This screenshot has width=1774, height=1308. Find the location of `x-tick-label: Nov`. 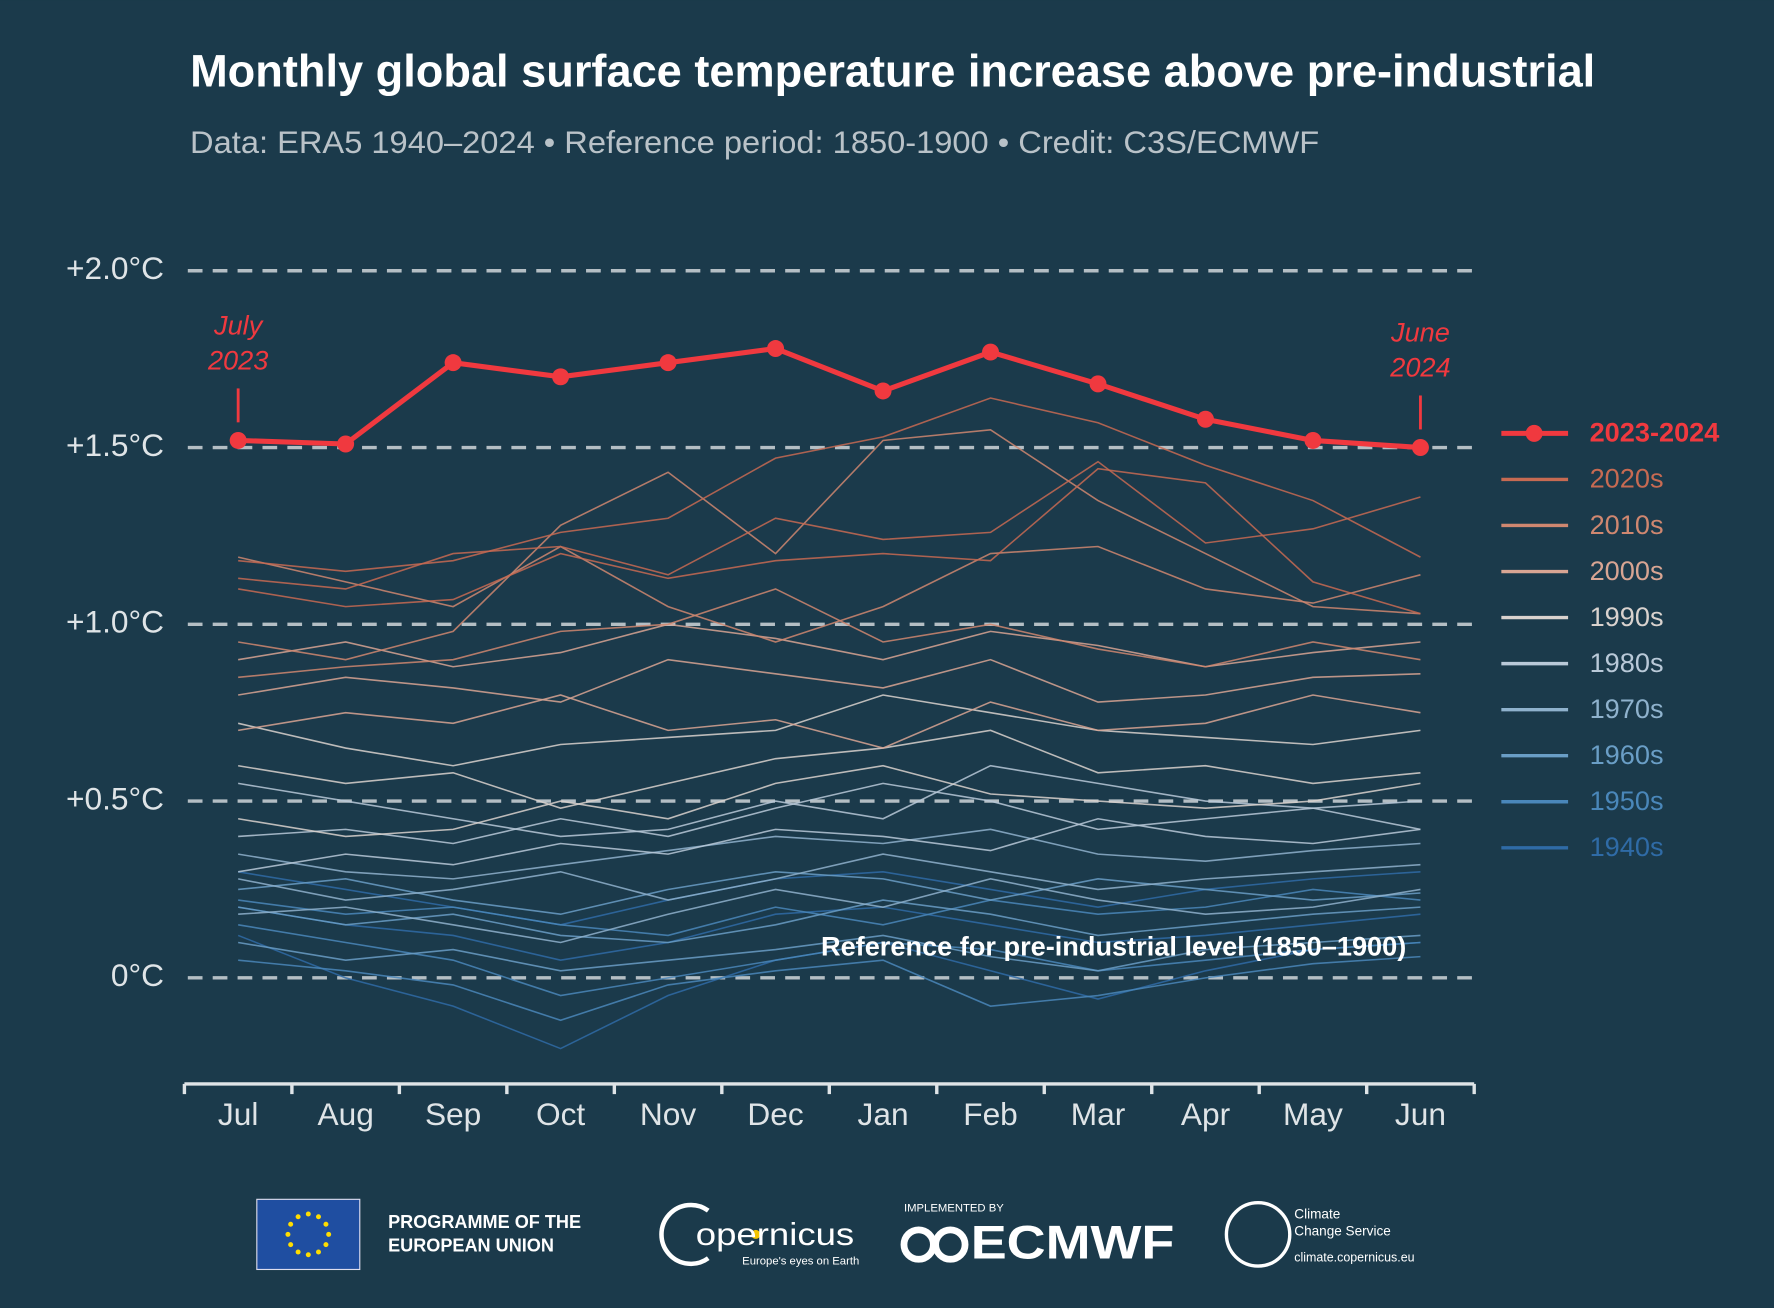

x-tick-label: Nov is located at coordinates (668, 1114).